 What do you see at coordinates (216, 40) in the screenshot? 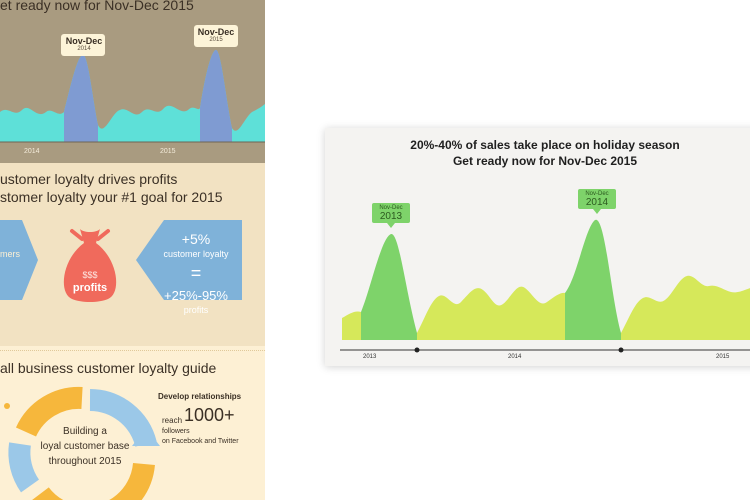
I see `poster-peak-year-2015: 2015` at bounding box center [216, 40].